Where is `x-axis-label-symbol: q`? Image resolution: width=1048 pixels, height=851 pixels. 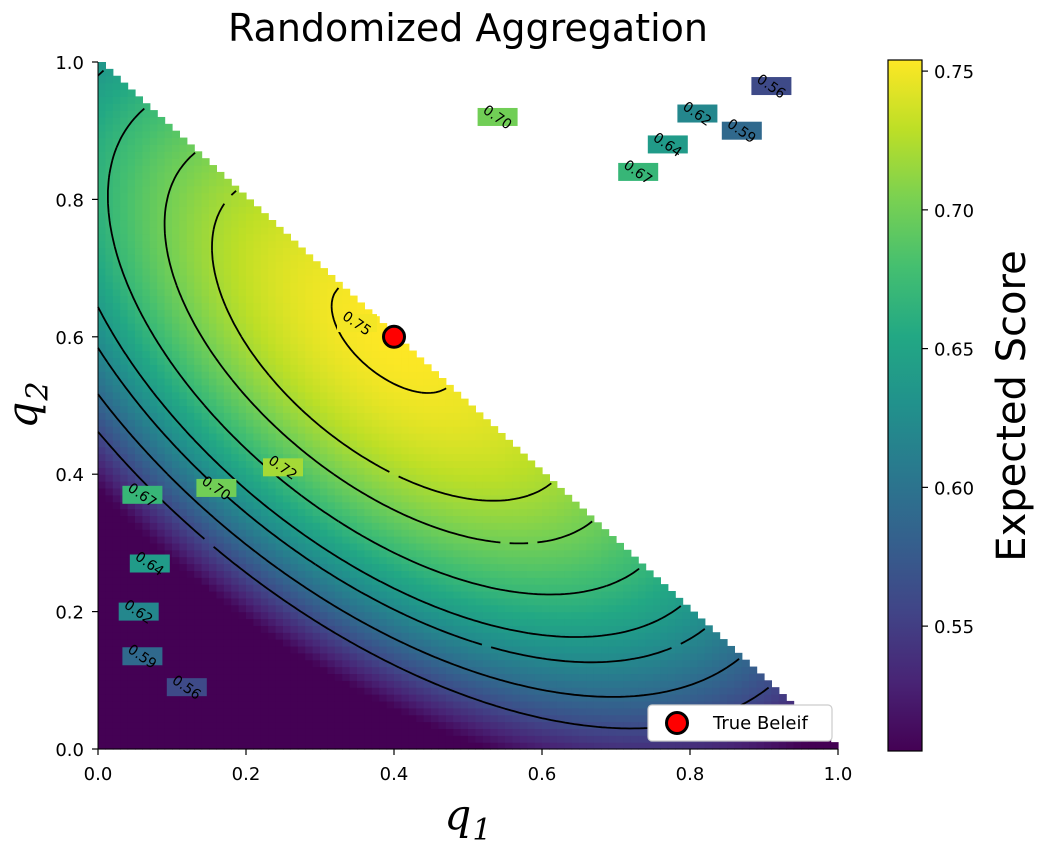 x-axis-label-symbol: q is located at coordinates (458, 814).